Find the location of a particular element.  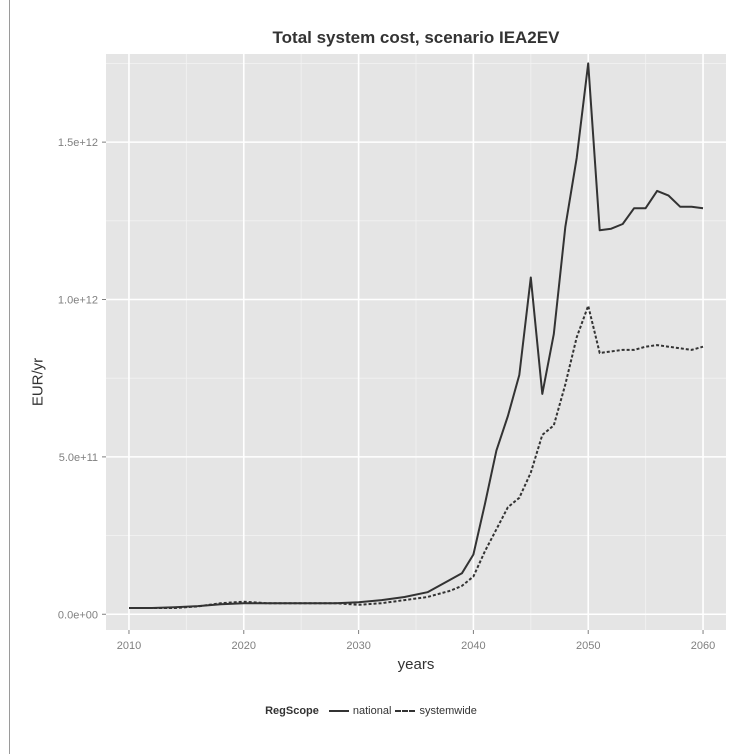

x-tick-label: 2060 is located at coordinates (703, 646).